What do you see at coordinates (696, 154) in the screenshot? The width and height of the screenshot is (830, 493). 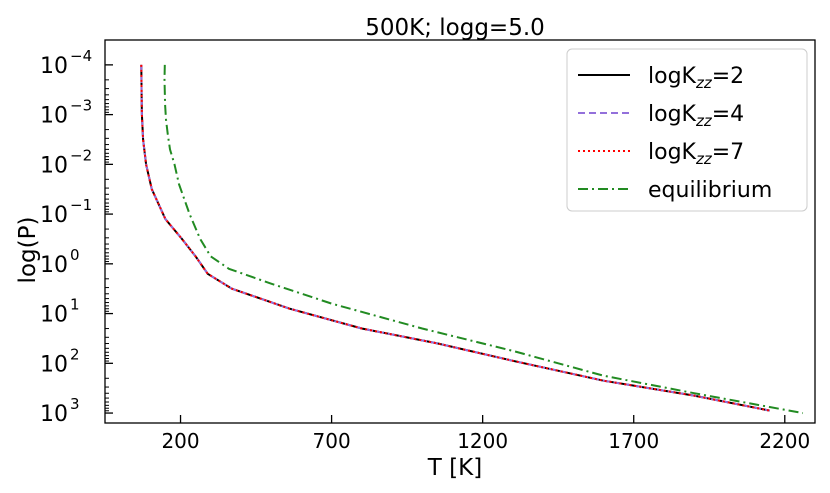 I see `legend-entry-label: logKzz=7` at bounding box center [696, 154].